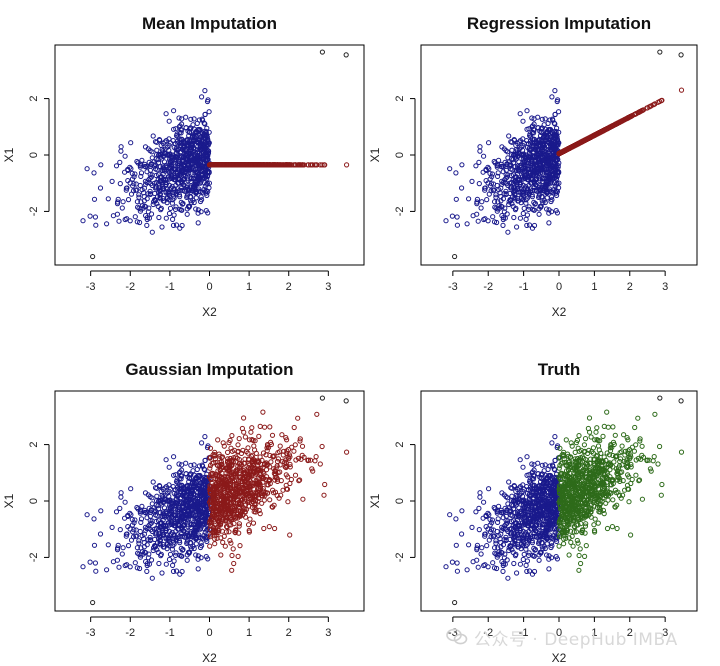  Describe the element at coordinates (453, 287) in the screenshot. I see `x-tick-label: -3` at that location.